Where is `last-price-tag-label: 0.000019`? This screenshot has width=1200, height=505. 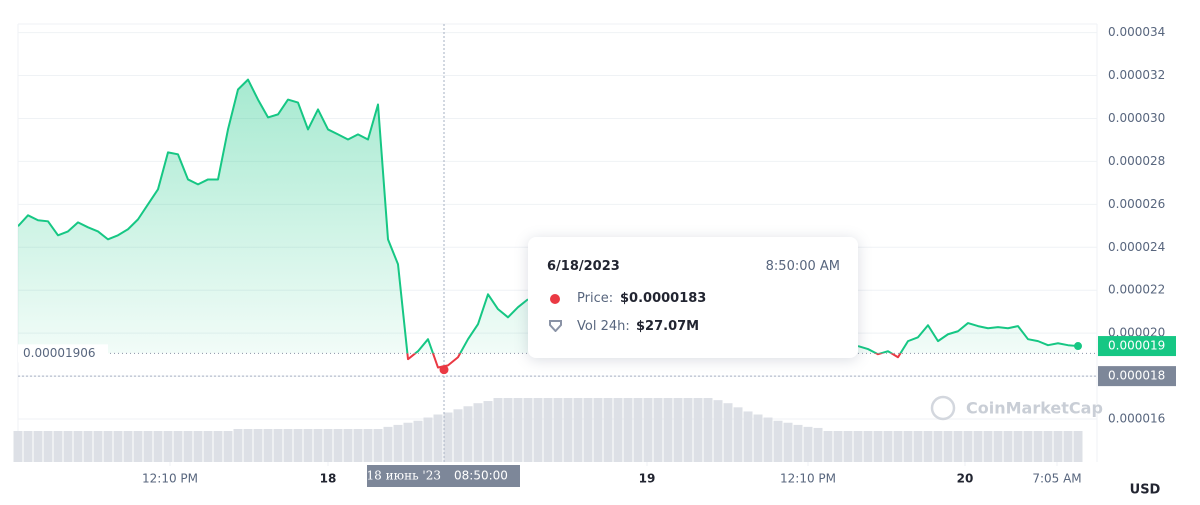
last-price-tag-label: 0.000019 is located at coordinates (1136, 346).